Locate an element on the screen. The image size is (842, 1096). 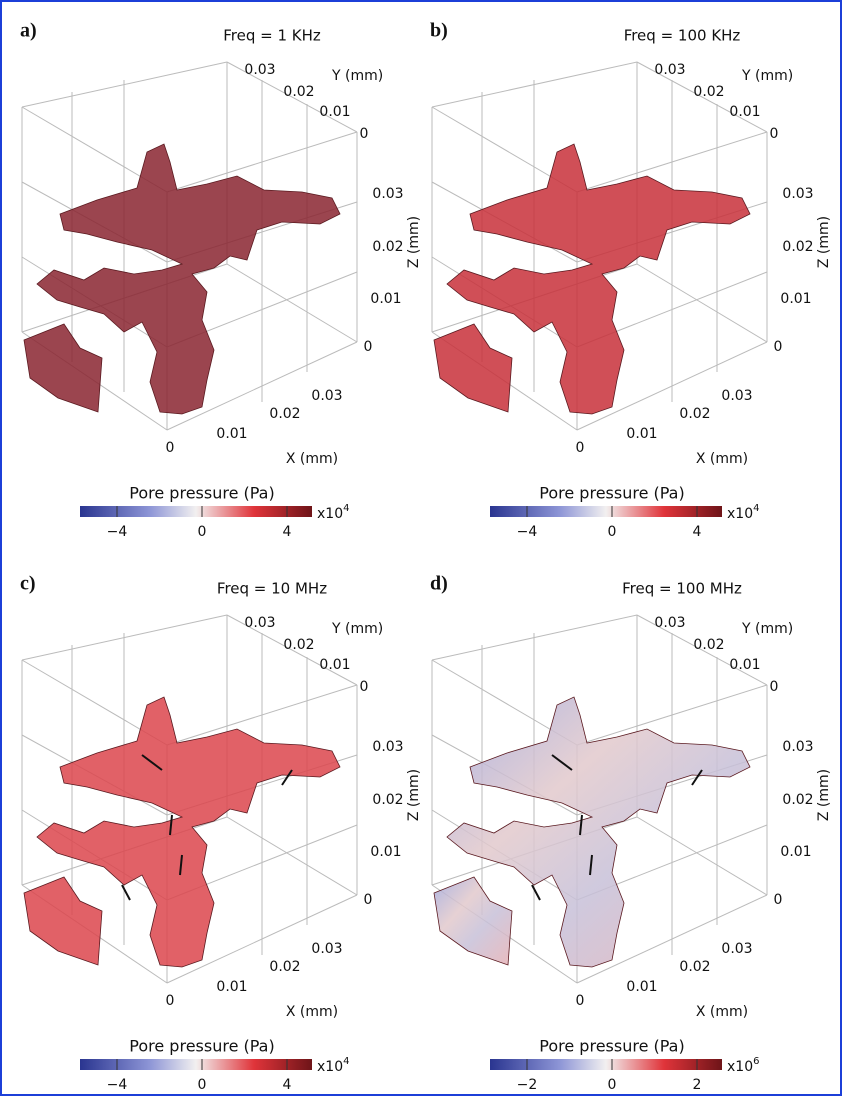
colorbar-multiplier: x106 is located at coordinates (743, 1065).